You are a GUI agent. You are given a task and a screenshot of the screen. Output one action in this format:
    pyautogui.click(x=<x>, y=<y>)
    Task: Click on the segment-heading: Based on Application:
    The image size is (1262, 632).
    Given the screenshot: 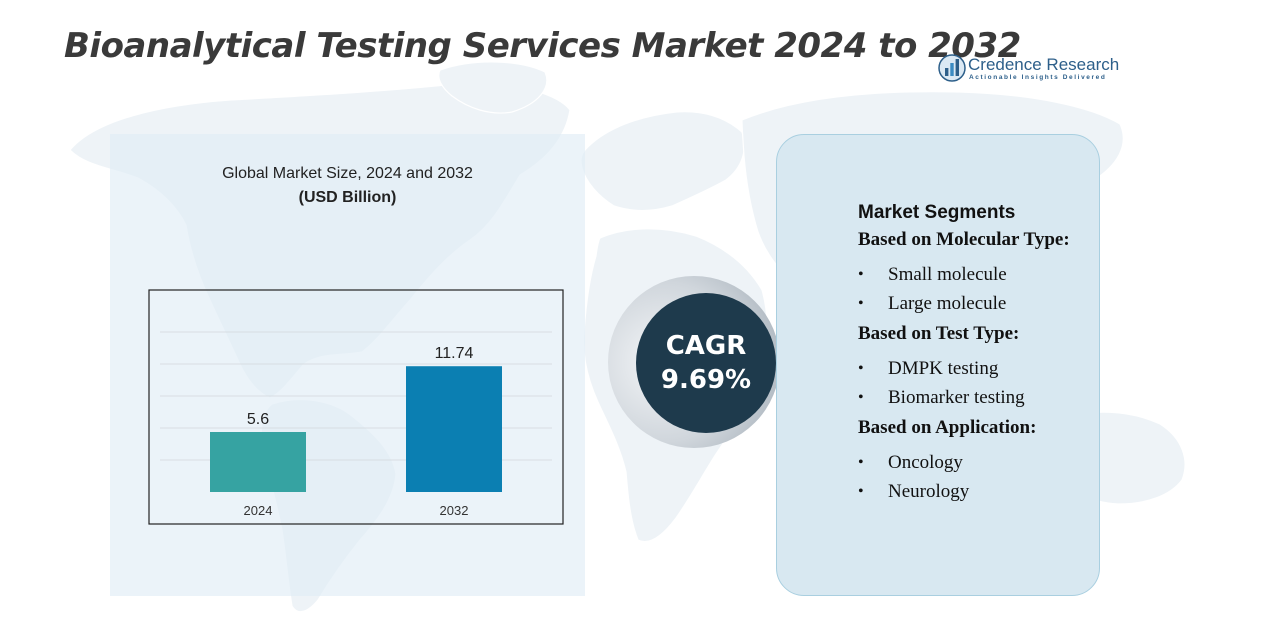 What is the action you would take?
    pyautogui.click(x=947, y=427)
    